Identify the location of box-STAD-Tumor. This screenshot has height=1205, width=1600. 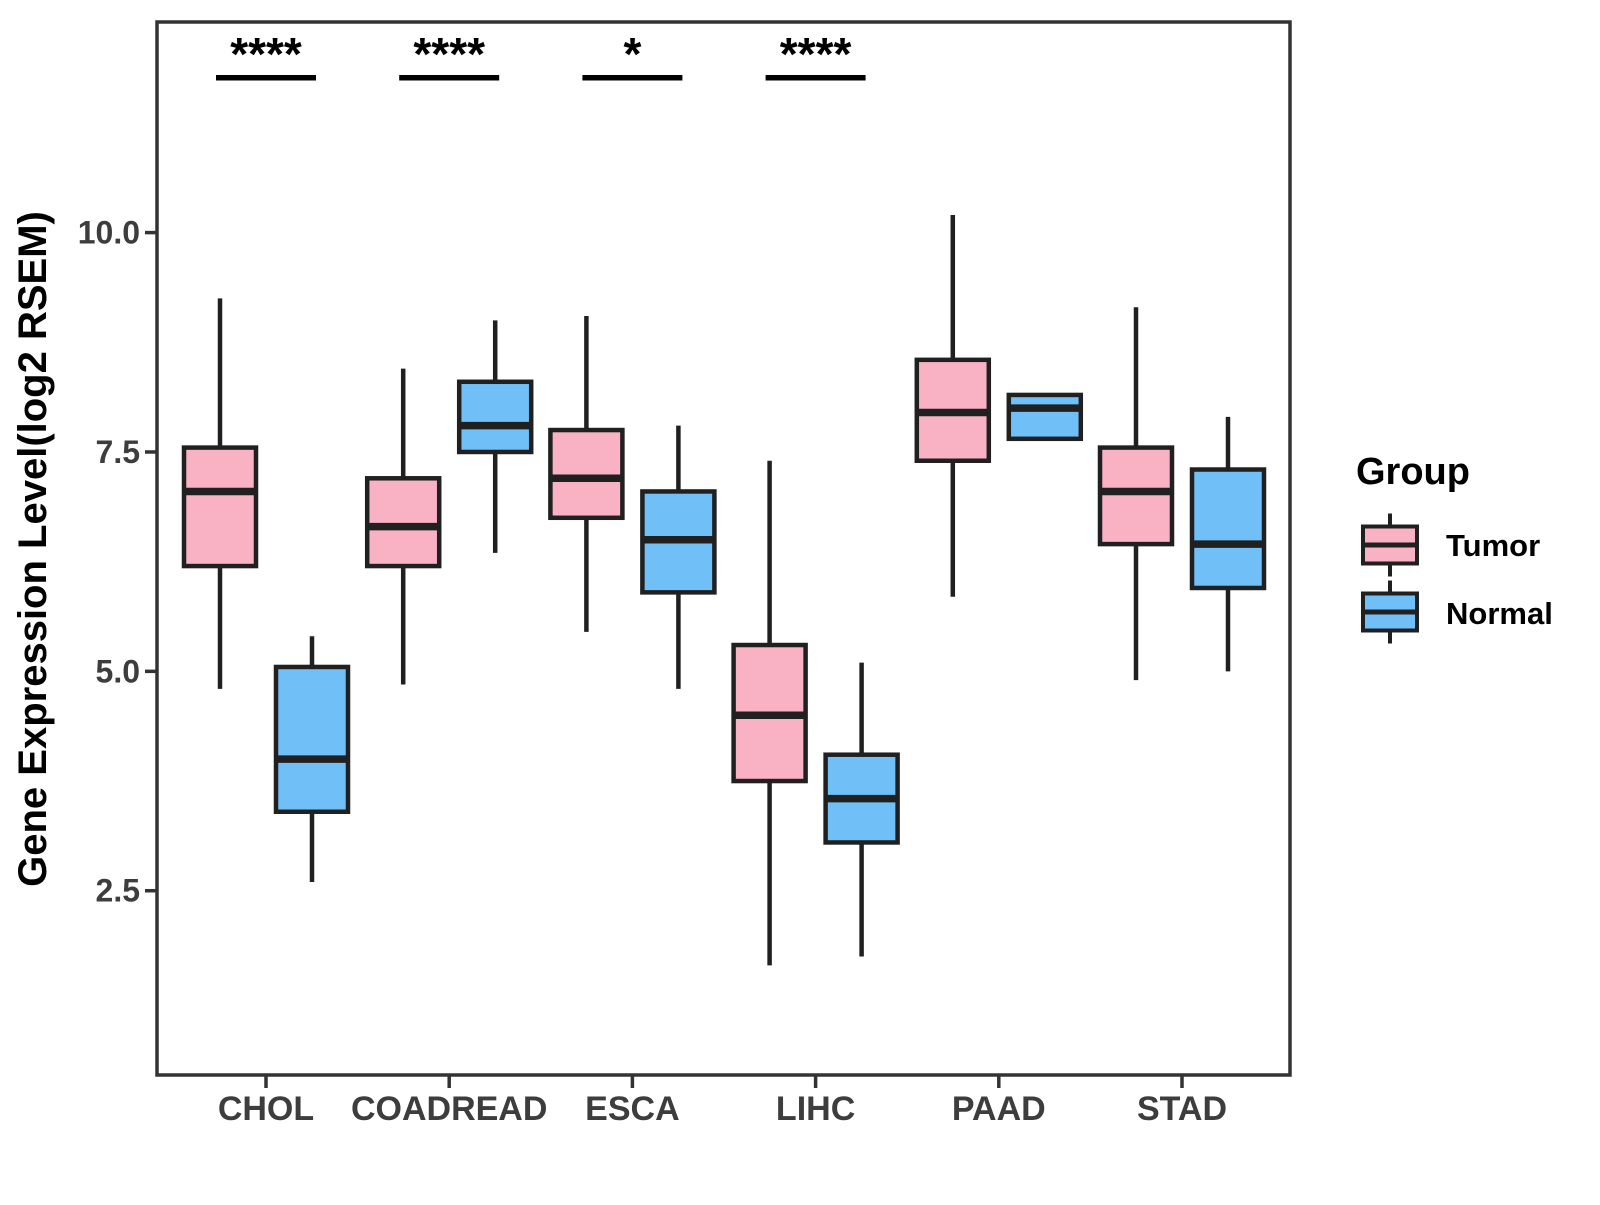
(1136, 496).